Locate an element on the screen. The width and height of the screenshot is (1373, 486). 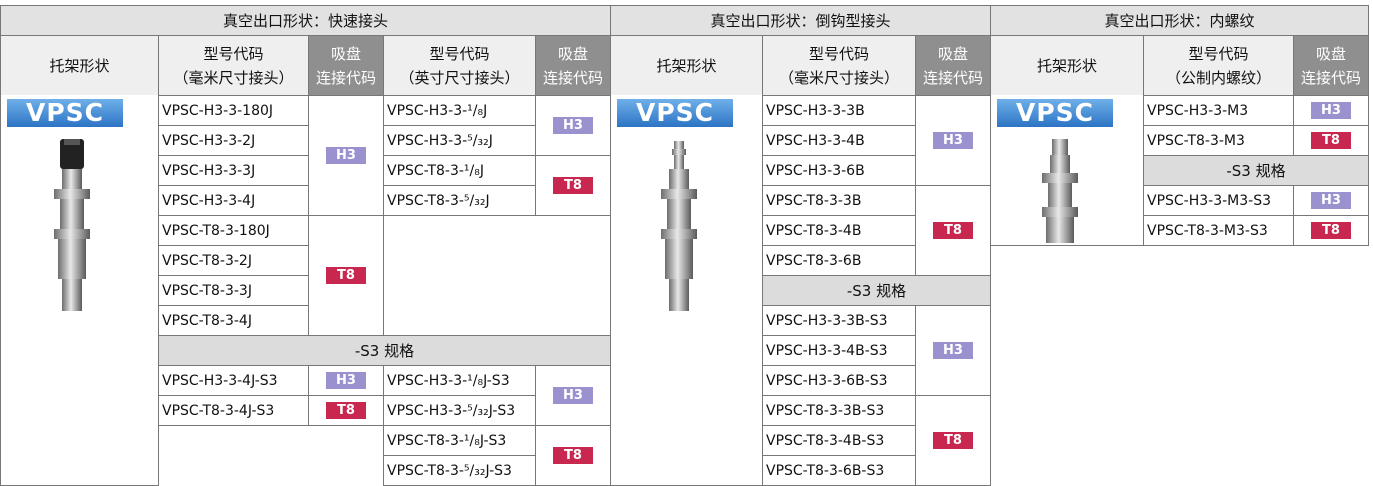
model-cell: VPSC-H3-3-⁵/₃₂J-S3 is located at coordinates (459, 410).